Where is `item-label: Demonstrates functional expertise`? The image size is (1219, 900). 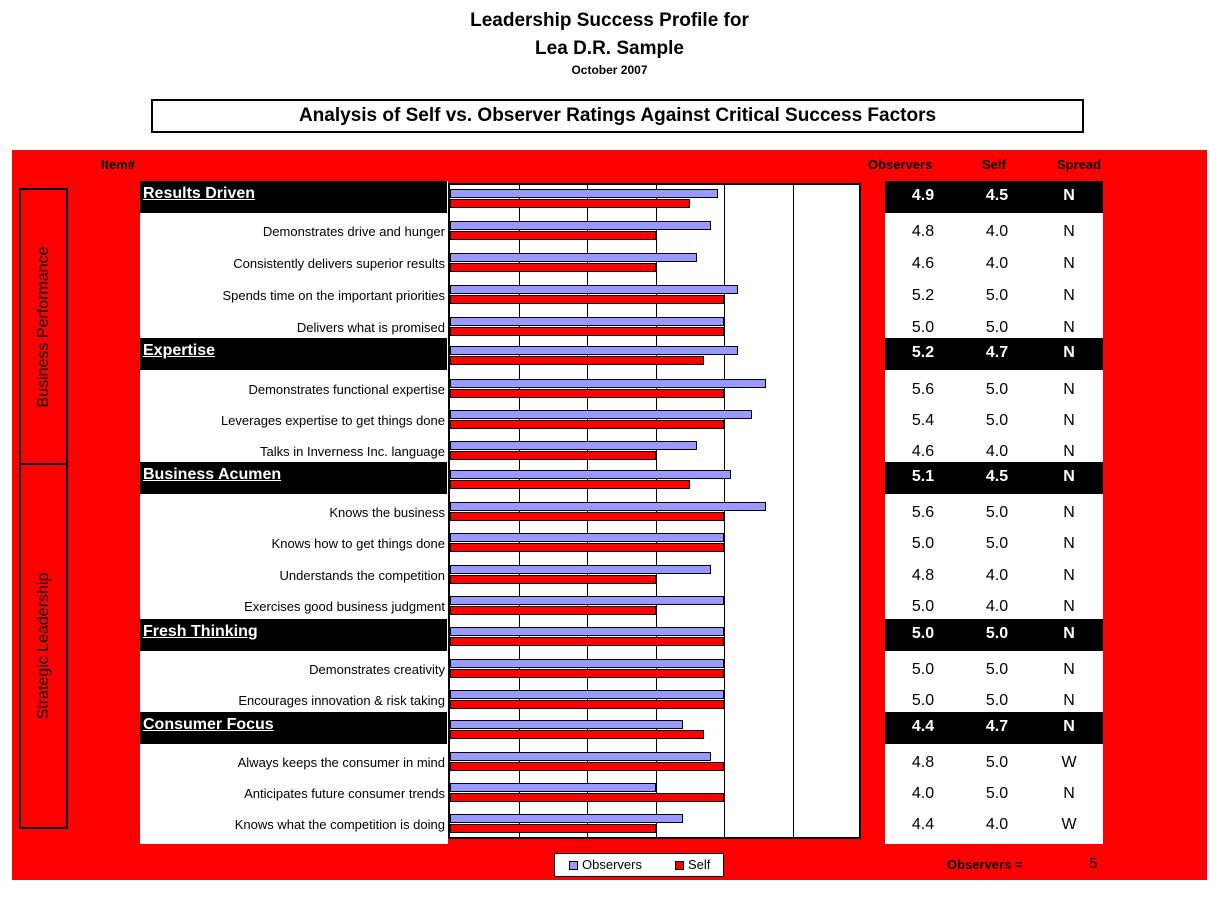 item-label: Demonstrates functional expertise is located at coordinates (346, 389).